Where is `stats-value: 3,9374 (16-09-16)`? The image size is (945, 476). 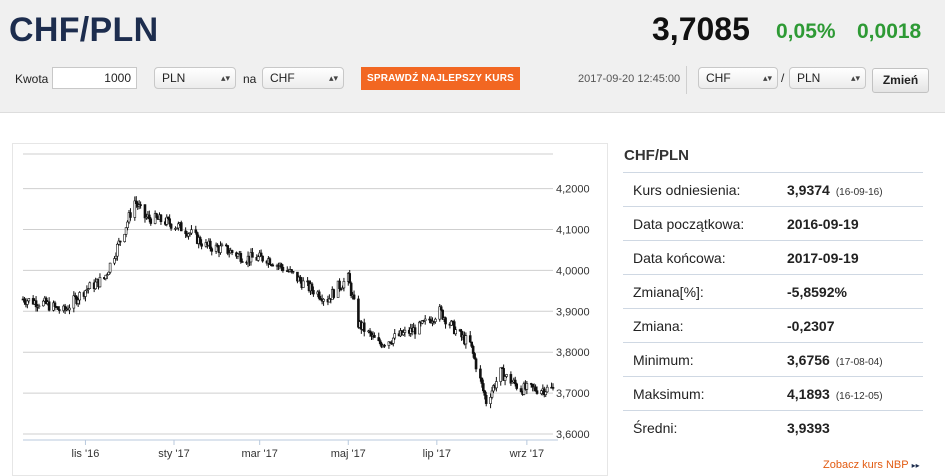 stats-value: 3,9374 (16-09-16) is located at coordinates (835, 190).